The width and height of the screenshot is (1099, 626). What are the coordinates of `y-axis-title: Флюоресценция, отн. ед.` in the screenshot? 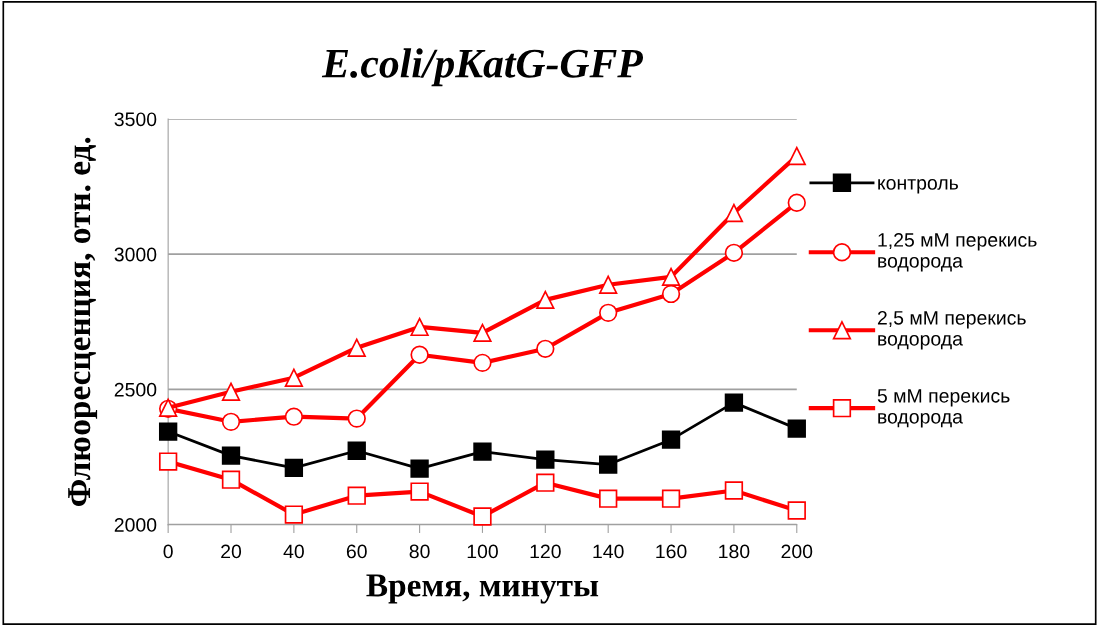 It's located at (83, 322).